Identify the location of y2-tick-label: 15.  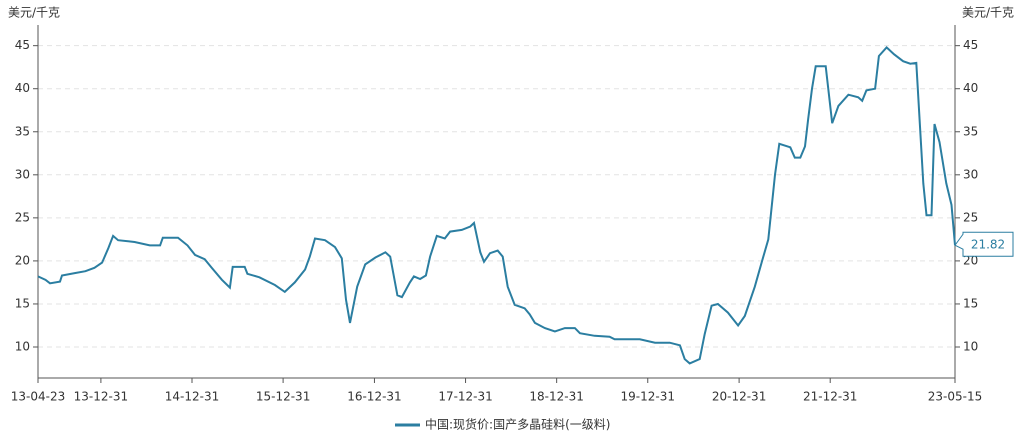
(970, 303).